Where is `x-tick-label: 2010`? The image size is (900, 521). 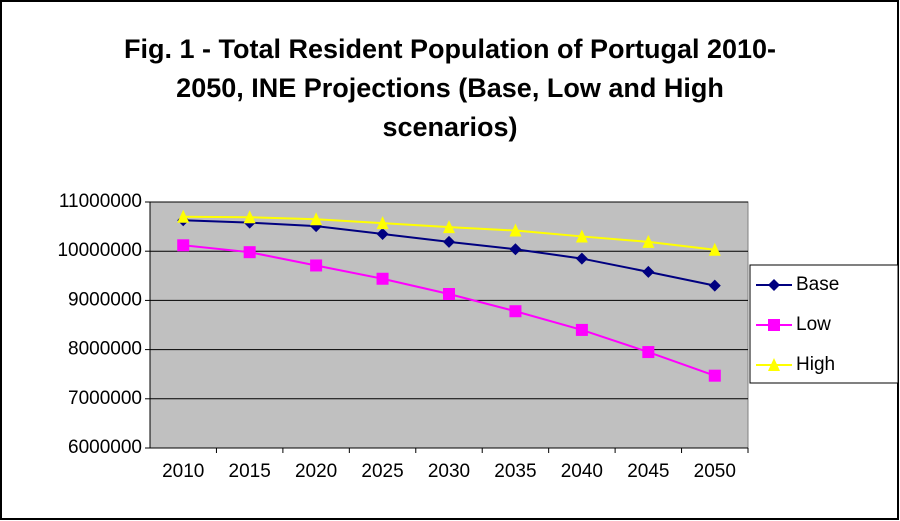
x-tick-label: 2010 is located at coordinates (183, 471).